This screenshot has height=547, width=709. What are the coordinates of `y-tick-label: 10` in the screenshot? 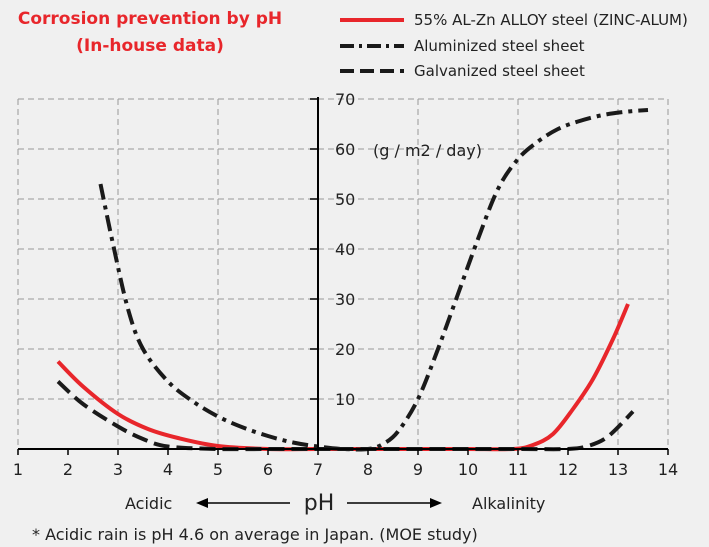 It's located at (345, 399).